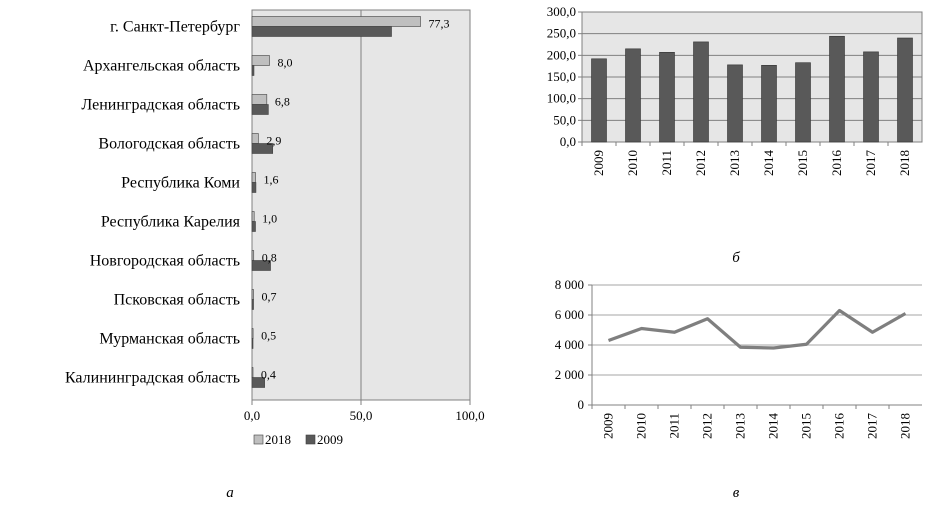 This screenshot has height=505, width=927. Describe the element at coordinates (252, 415) in the screenshot. I see `x-tick-label-a: 0,0` at that location.